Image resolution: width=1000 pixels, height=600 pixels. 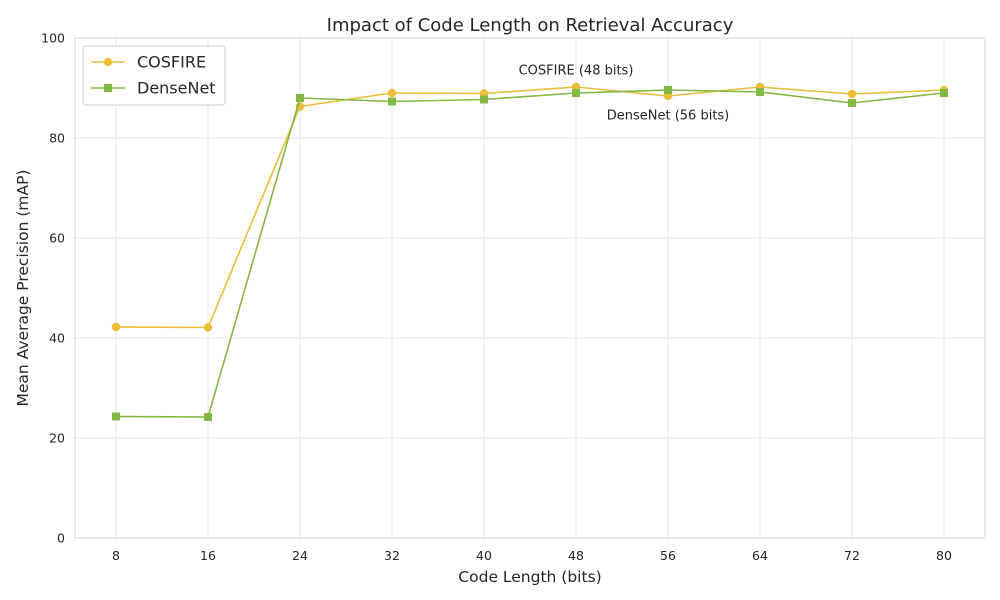 What do you see at coordinates (392, 555) in the screenshot?
I see `x-tick-label: 32` at bounding box center [392, 555].